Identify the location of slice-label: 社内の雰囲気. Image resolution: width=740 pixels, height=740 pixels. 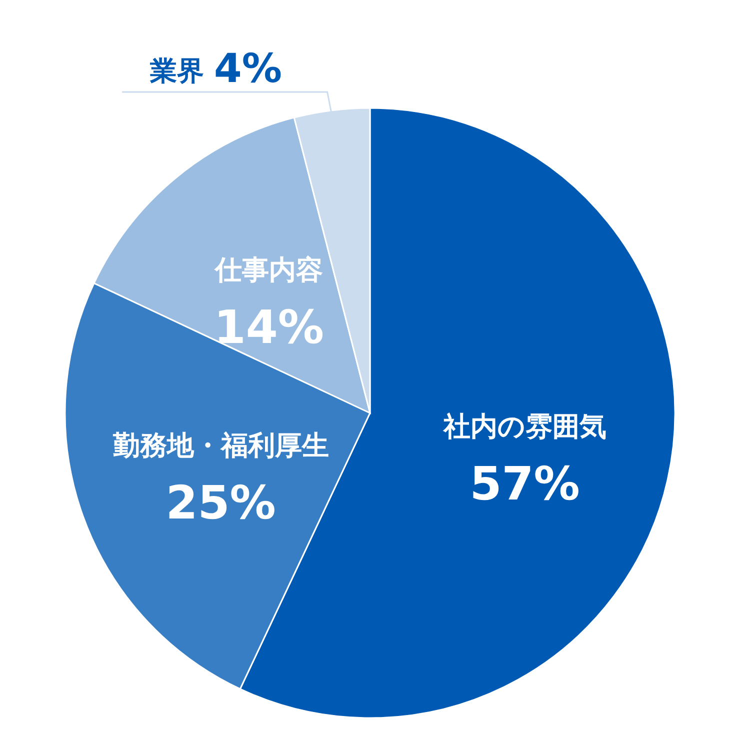
(524, 427).